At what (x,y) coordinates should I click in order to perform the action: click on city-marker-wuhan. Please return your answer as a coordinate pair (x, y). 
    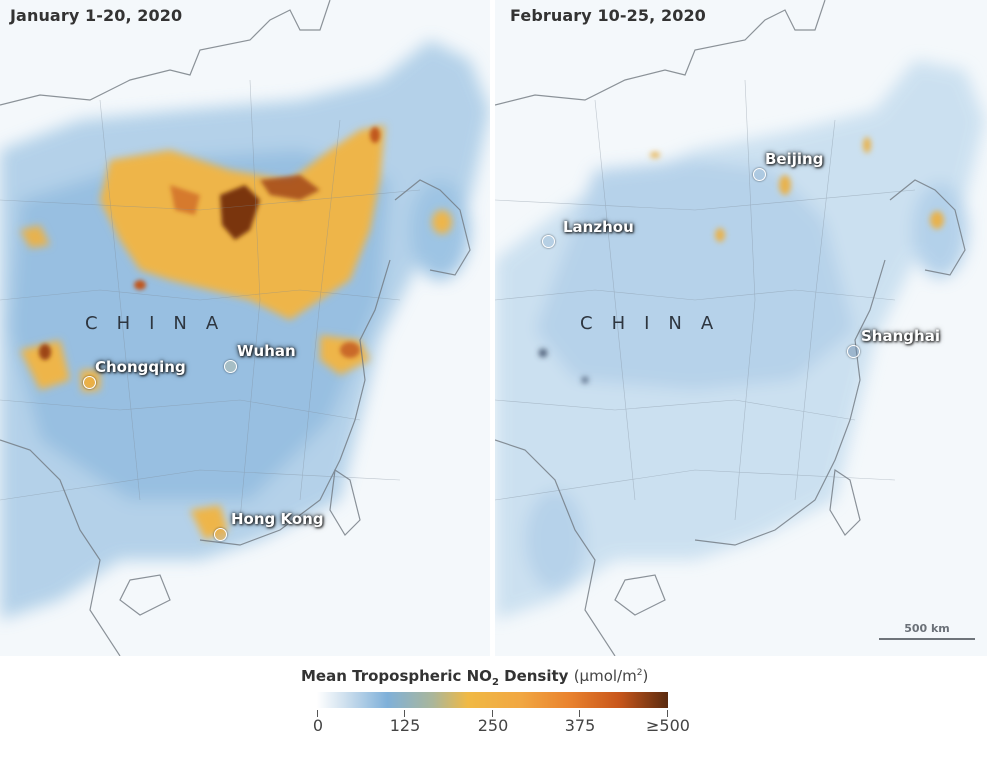
    Looking at the image, I should click on (230, 366).